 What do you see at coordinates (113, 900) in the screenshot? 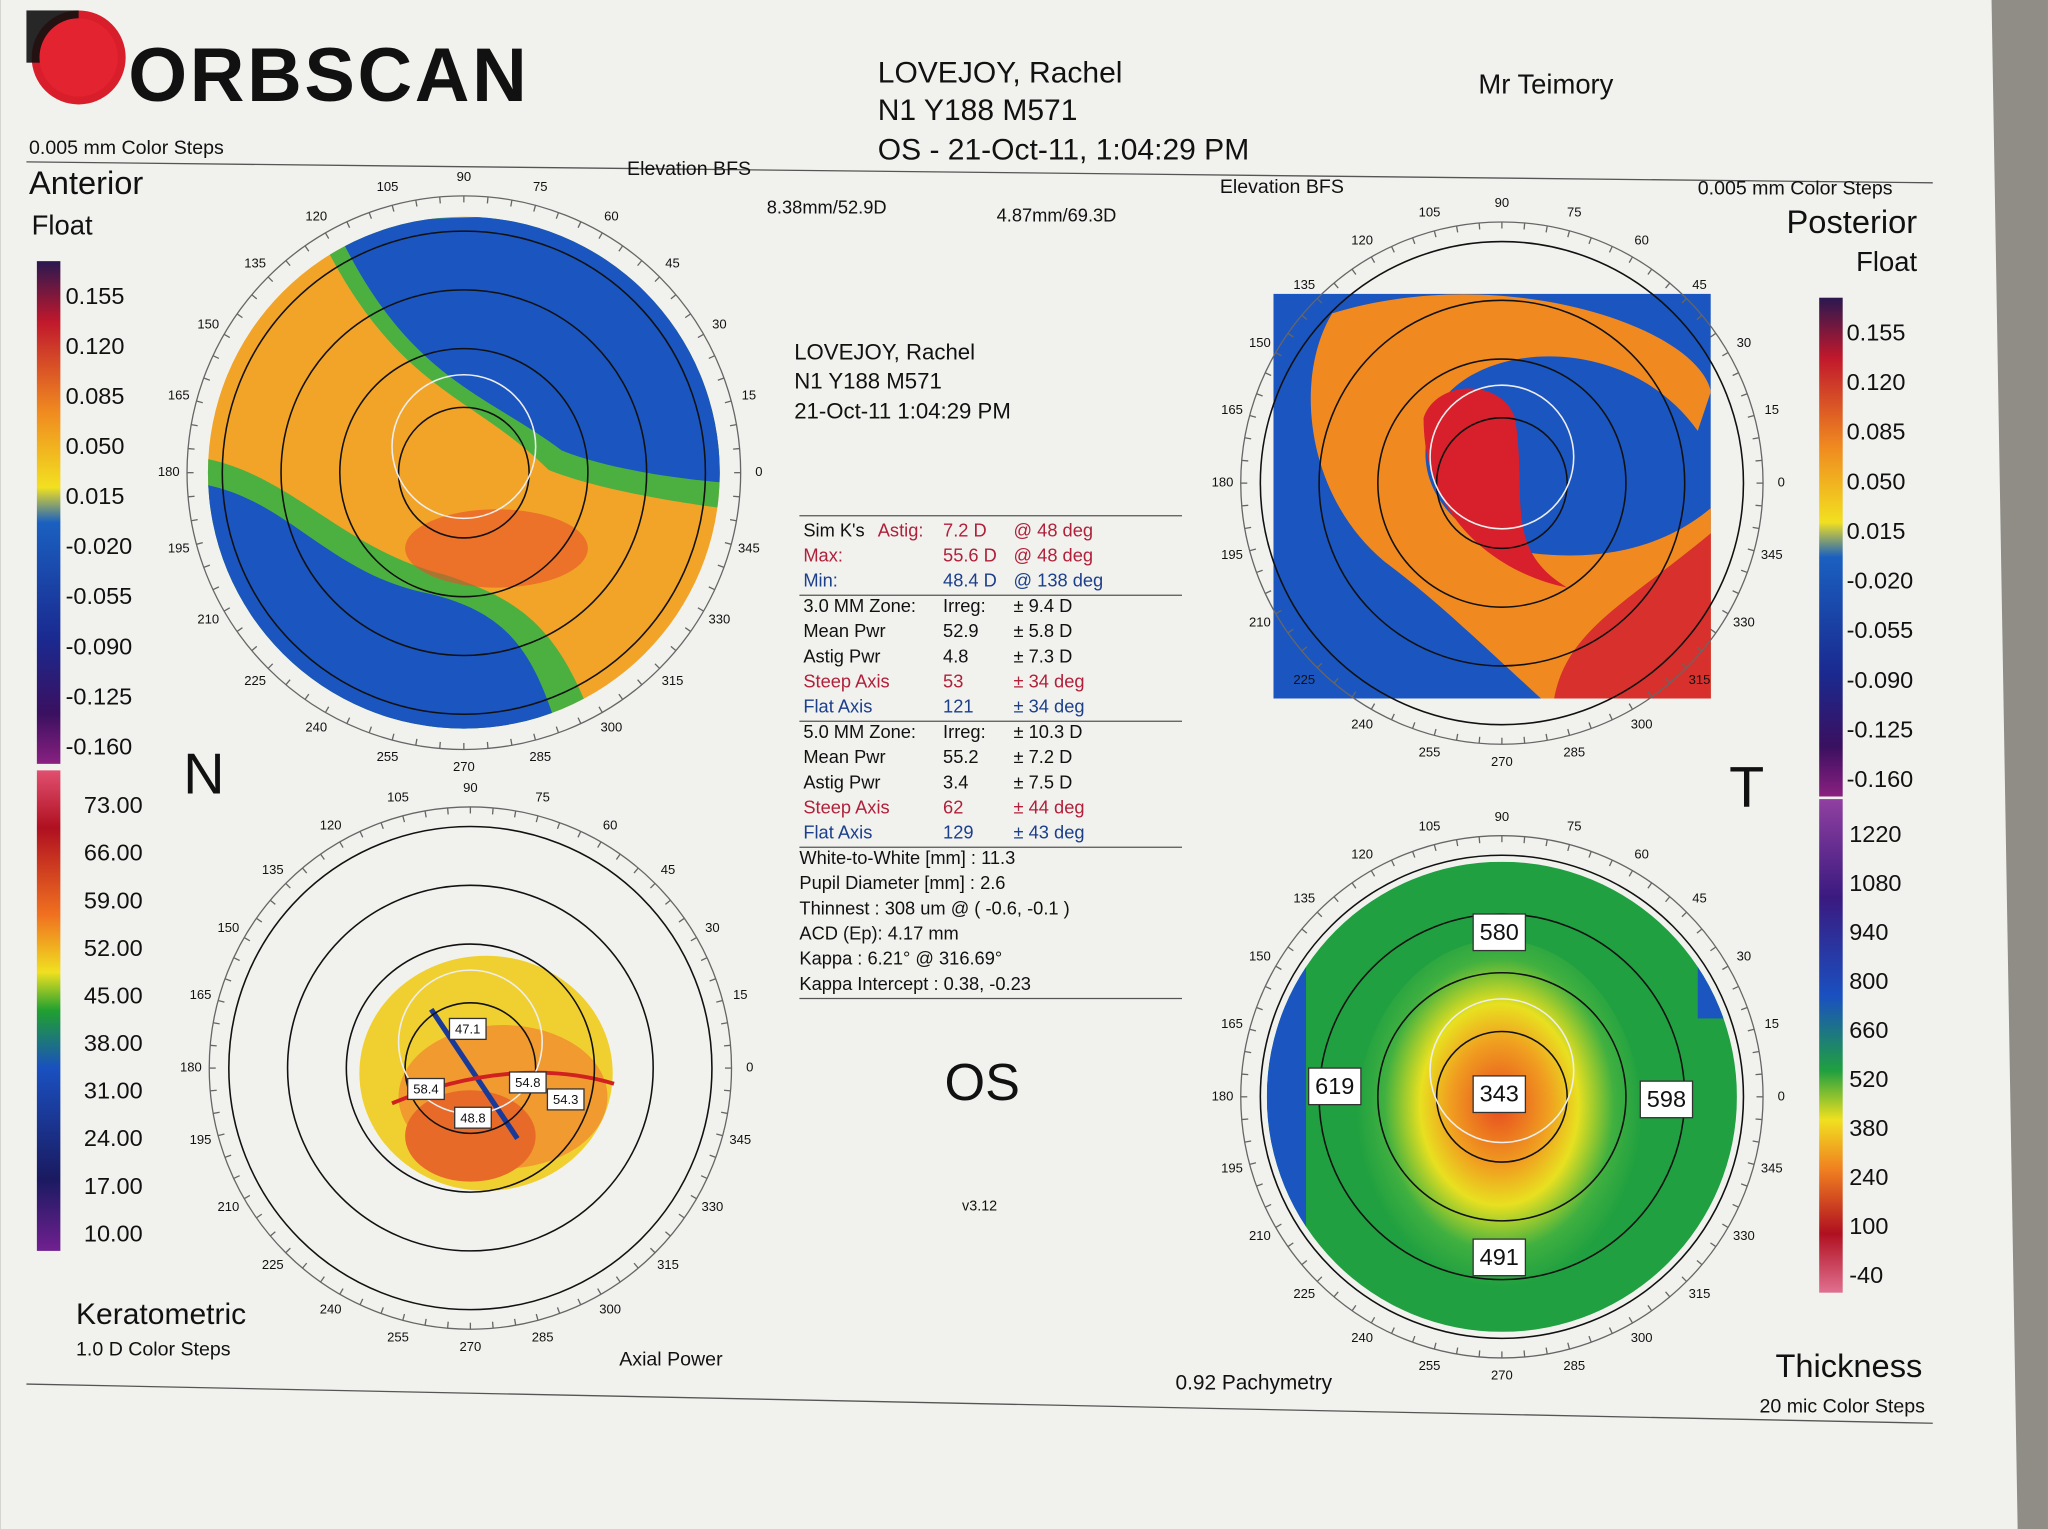
I see `scale-label: 59.00` at bounding box center [113, 900].